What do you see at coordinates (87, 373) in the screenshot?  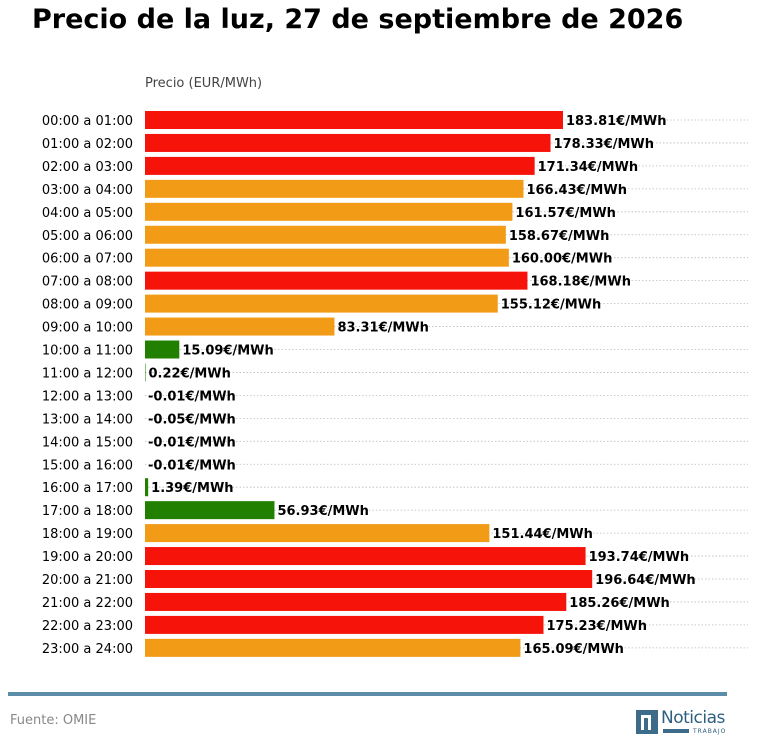 I see `category-label: 11:00 a 12:00` at bounding box center [87, 373].